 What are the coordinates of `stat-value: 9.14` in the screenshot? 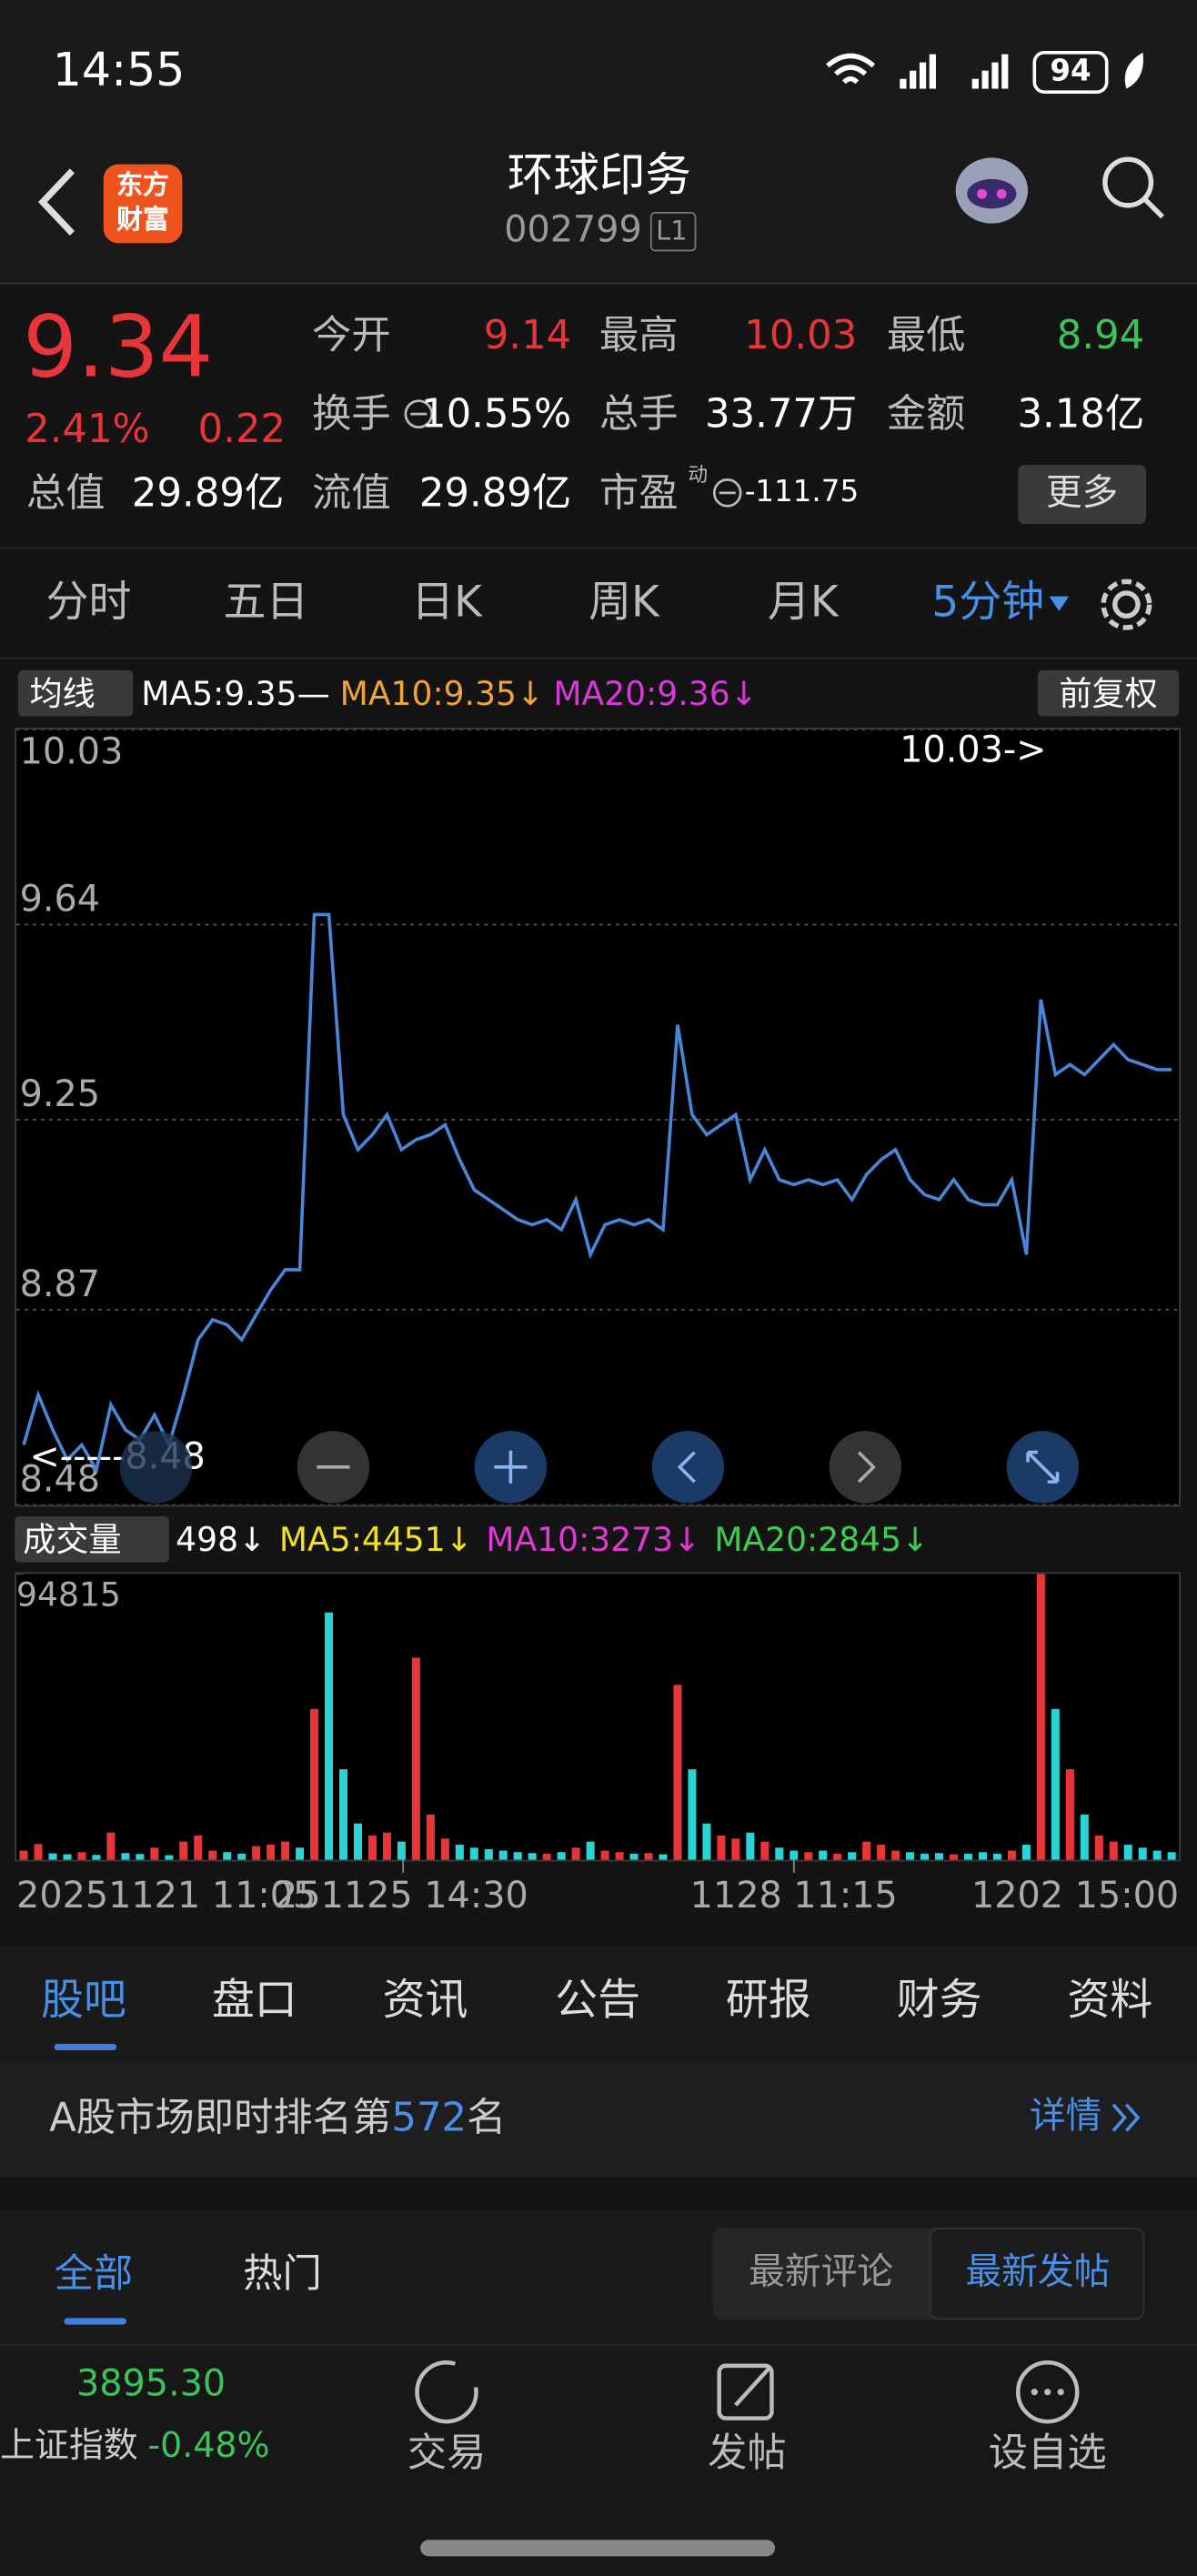 It's located at (527, 335).